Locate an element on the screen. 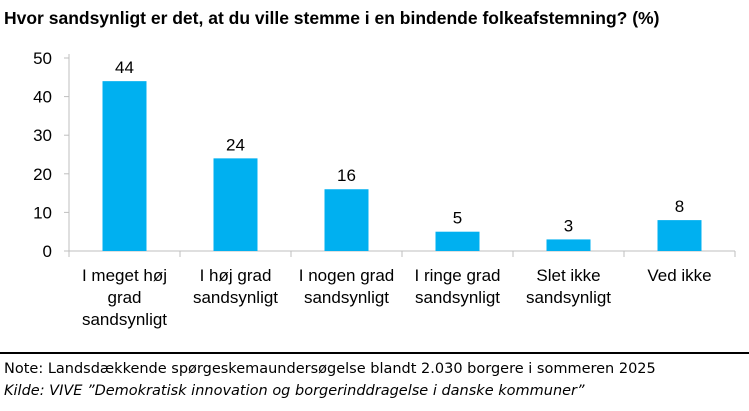 The image size is (749, 411). x-tick-label: I høj grad is located at coordinates (236, 275).